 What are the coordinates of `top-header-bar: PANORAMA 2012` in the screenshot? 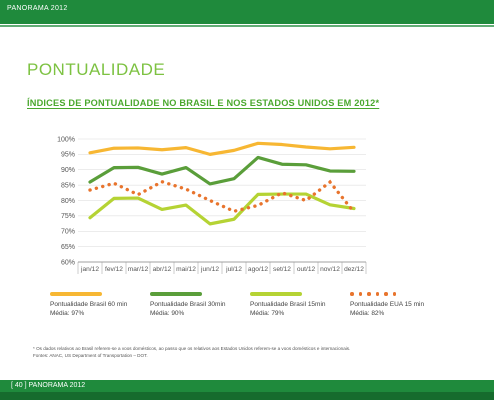 It's located at (247, 12).